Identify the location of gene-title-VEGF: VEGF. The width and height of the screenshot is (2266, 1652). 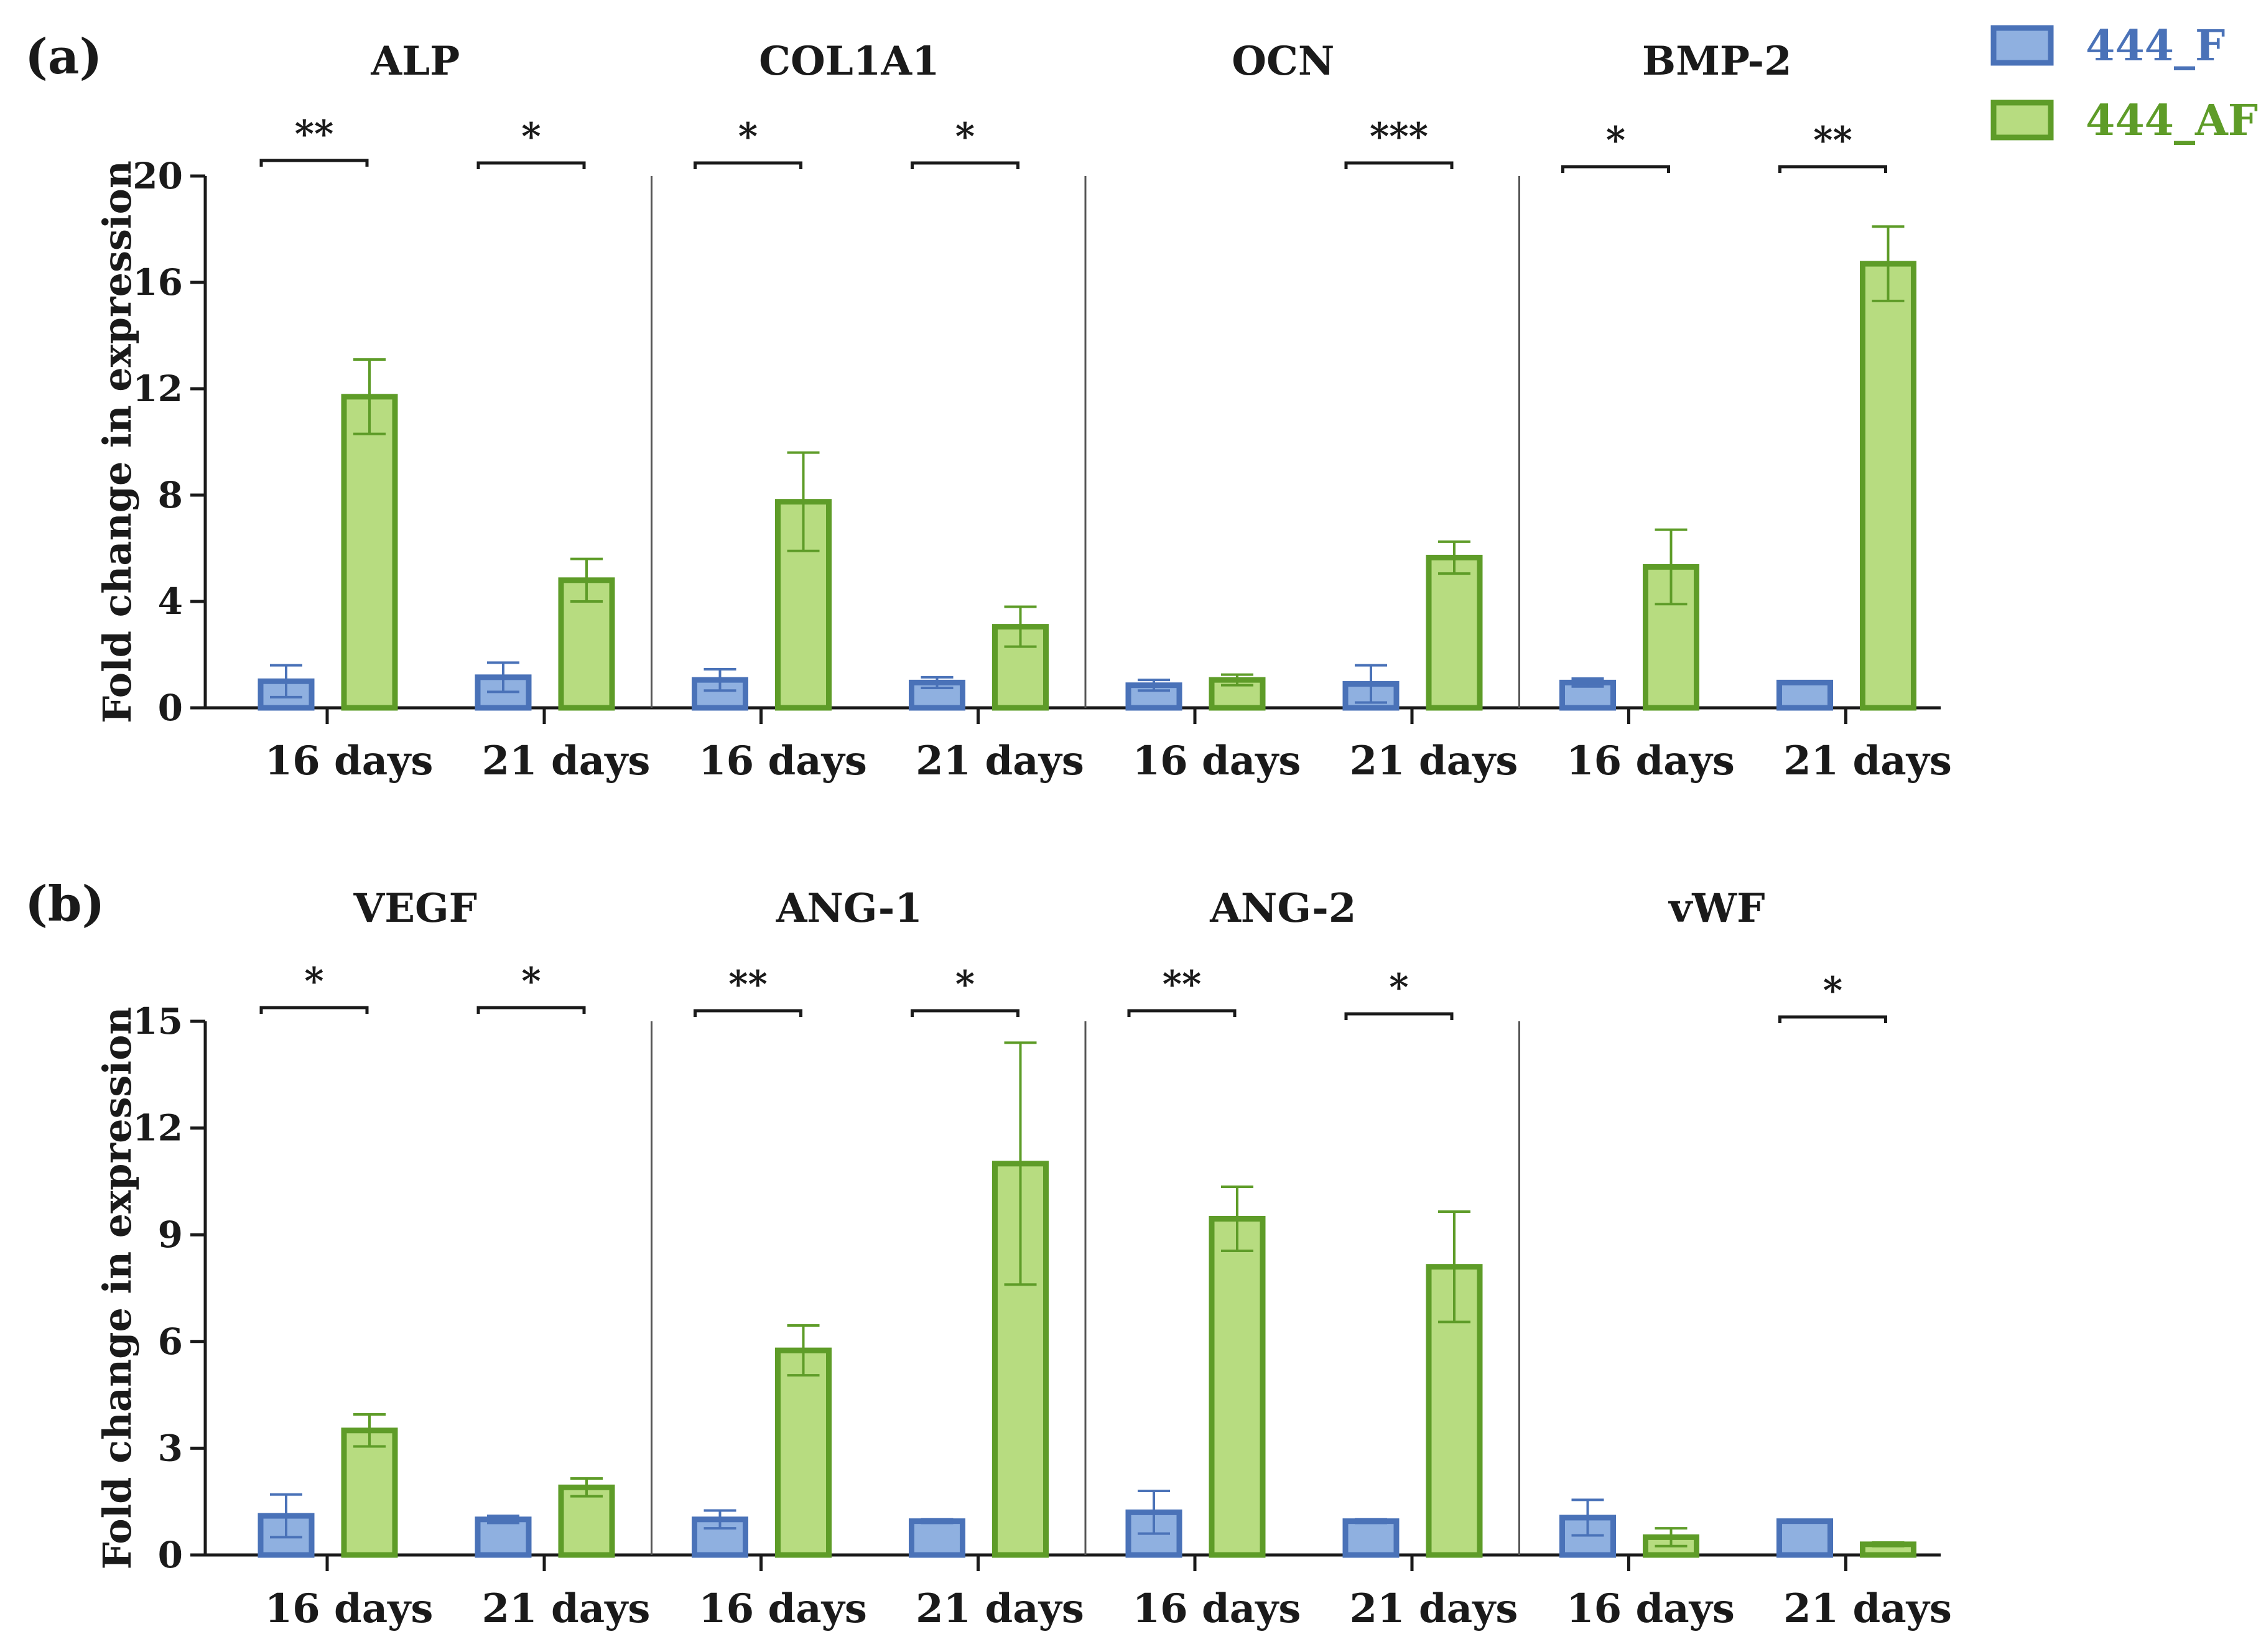
(415, 908).